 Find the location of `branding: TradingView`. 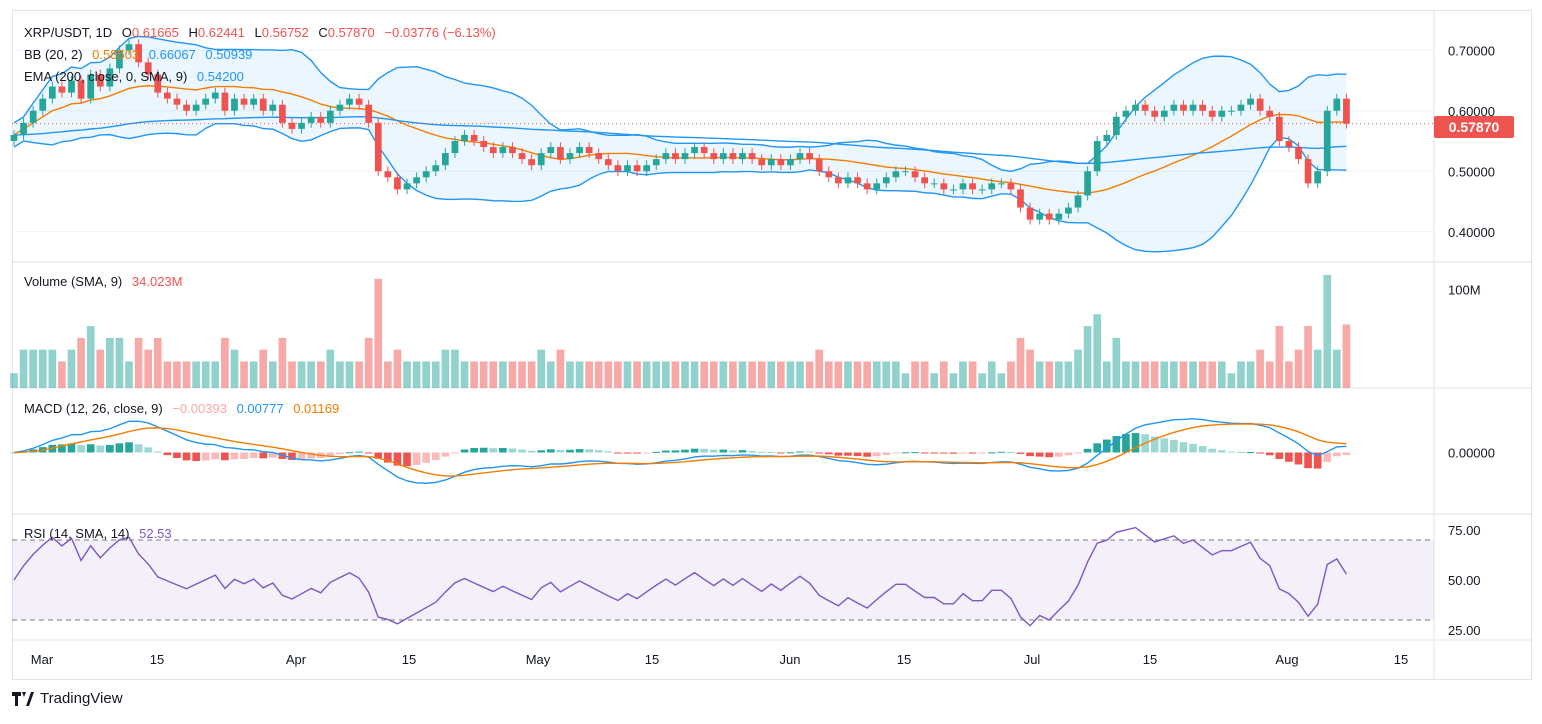

branding: TradingView is located at coordinates (67, 698).